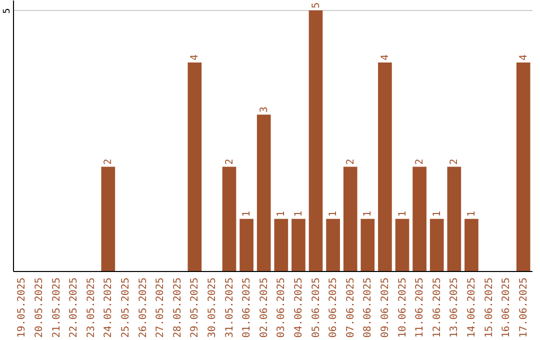 This screenshot has height=340, width=540. Describe the element at coordinates (143, 308) in the screenshot. I see `x-tick-label: 26.05.2025` at that location.